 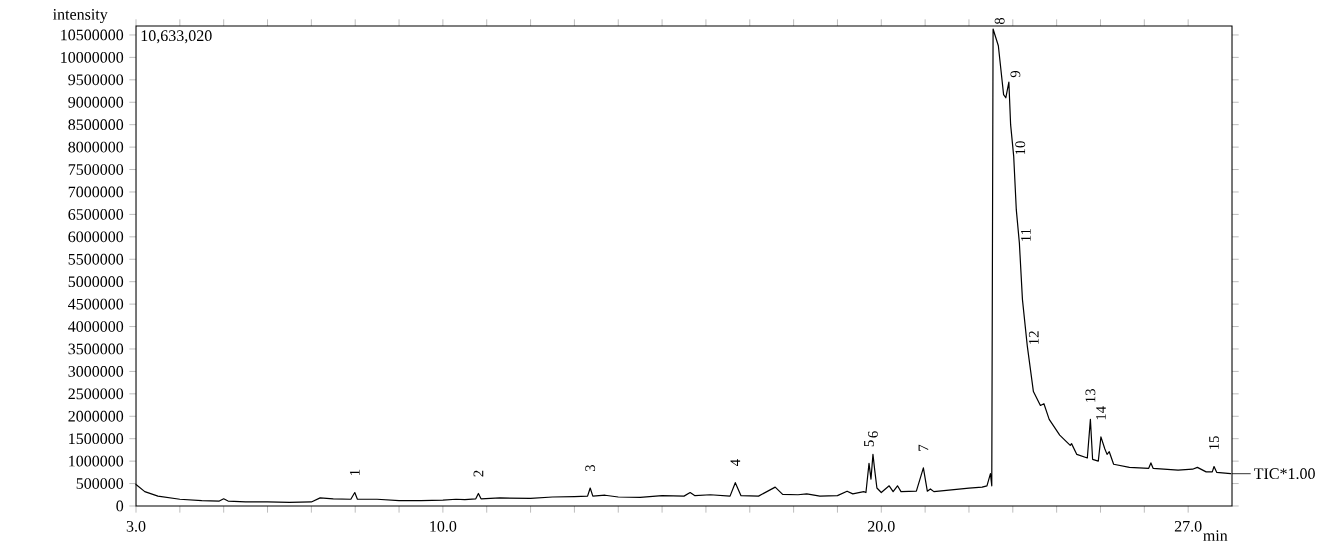 What do you see at coordinates (999, 21) in the screenshot?
I see `annotation: 8` at bounding box center [999, 21].